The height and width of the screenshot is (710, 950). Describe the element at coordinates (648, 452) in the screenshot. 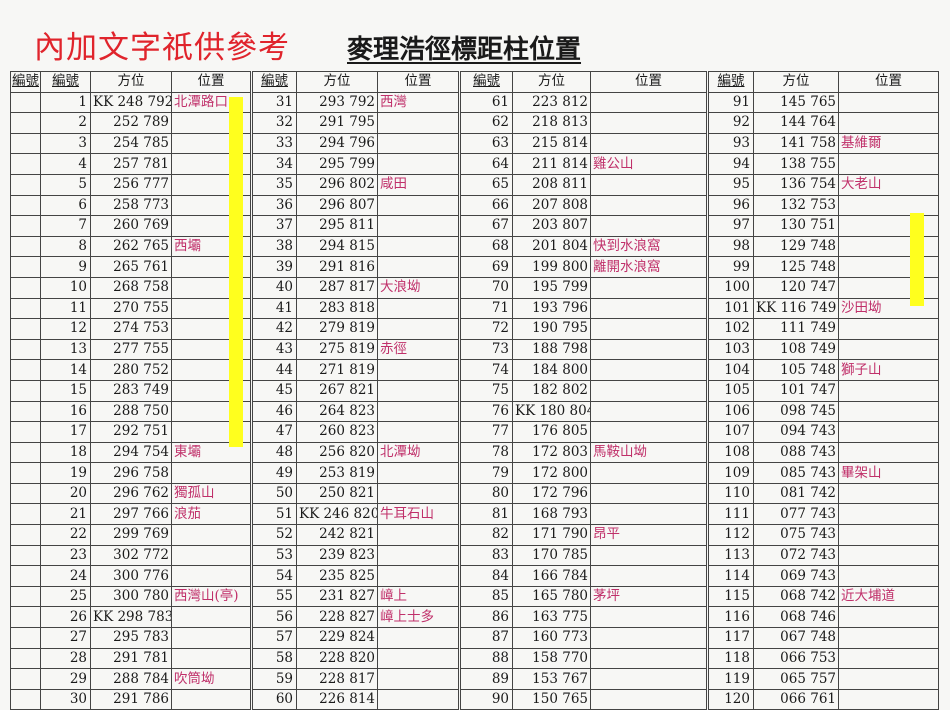

I see `location-cell: 馬鞍山坳` at that location.